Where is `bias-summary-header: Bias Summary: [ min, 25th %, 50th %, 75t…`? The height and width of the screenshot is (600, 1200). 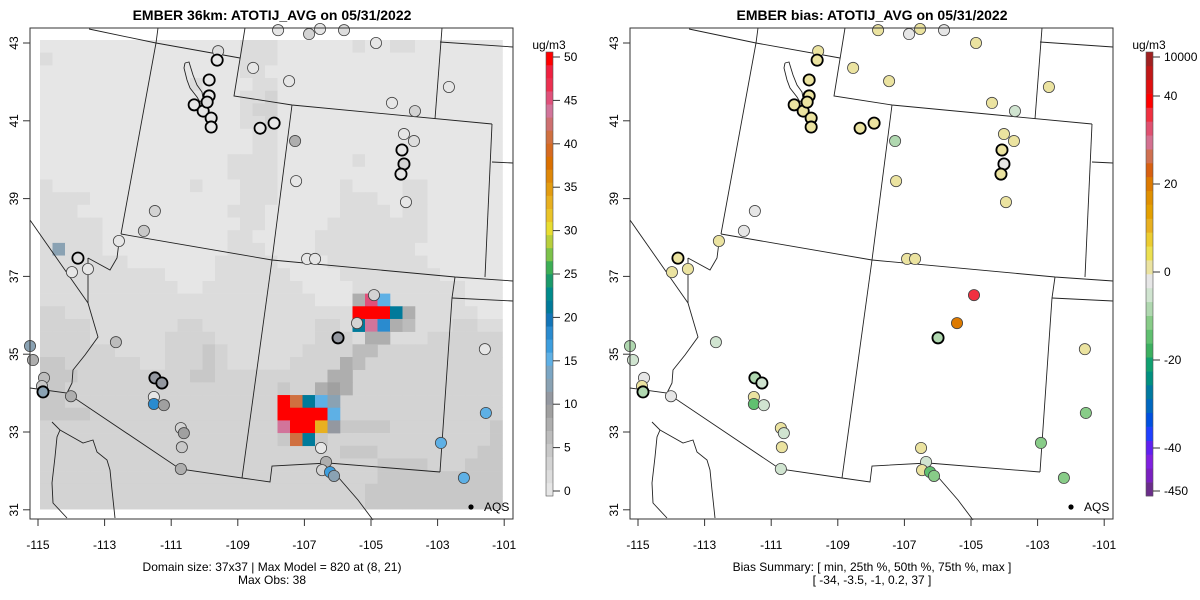 bias-summary-header: Bias Summary: [ min, 25th %, 50th %, 75t… is located at coordinates (872, 567).